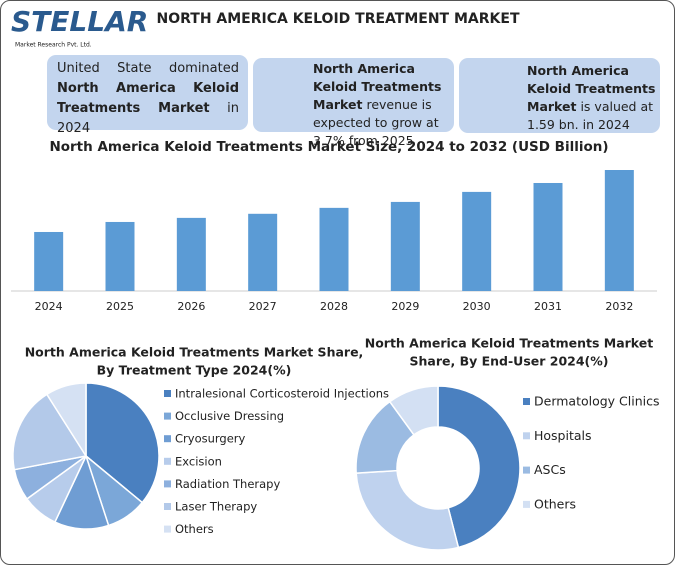  I want to click on highlight-part: in 2024, so click(148, 118).